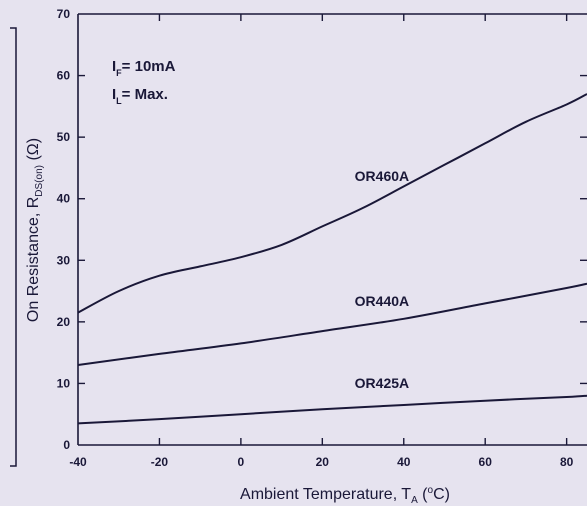 Image resolution: width=587 pixels, height=506 pixels. What do you see at coordinates (64, 14) in the screenshot?
I see `y-tick-label: 70` at bounding box center [64, 14].